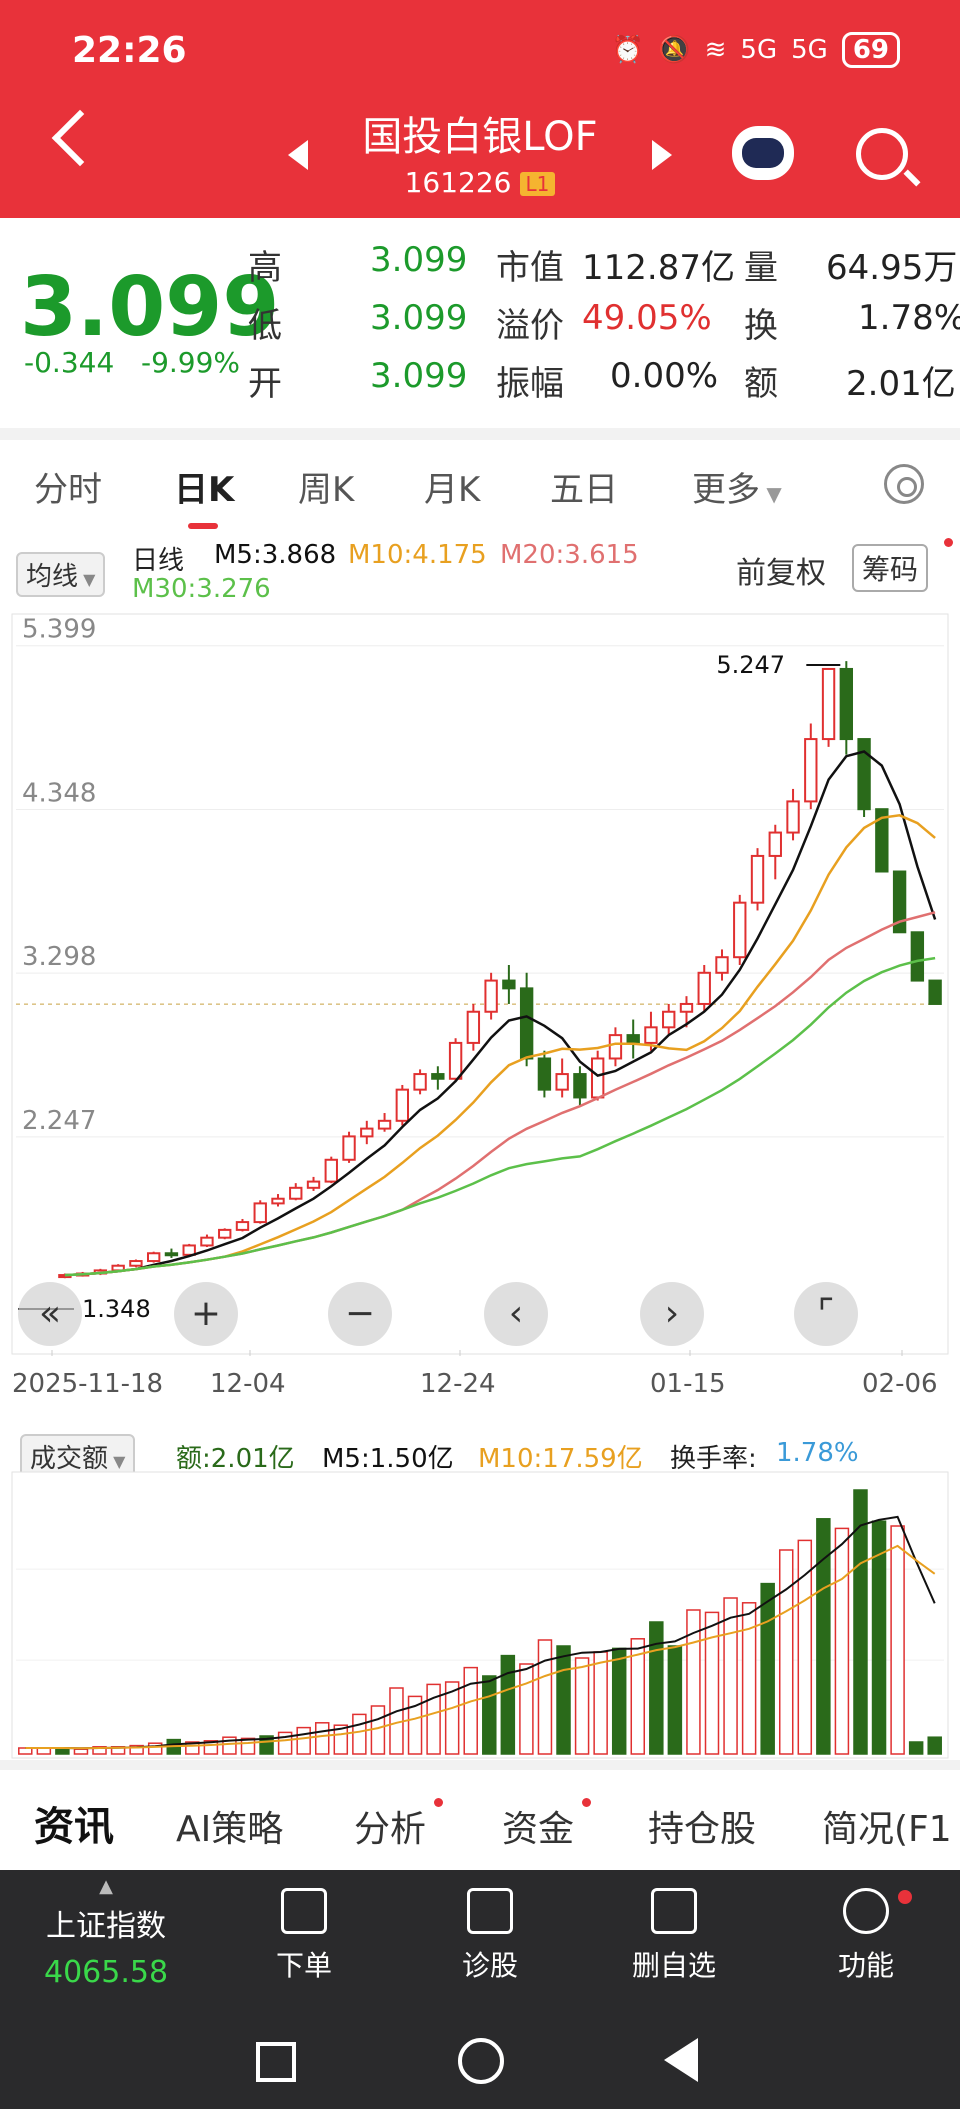  I want to click on settings-gear-icon, so click(904, 484).